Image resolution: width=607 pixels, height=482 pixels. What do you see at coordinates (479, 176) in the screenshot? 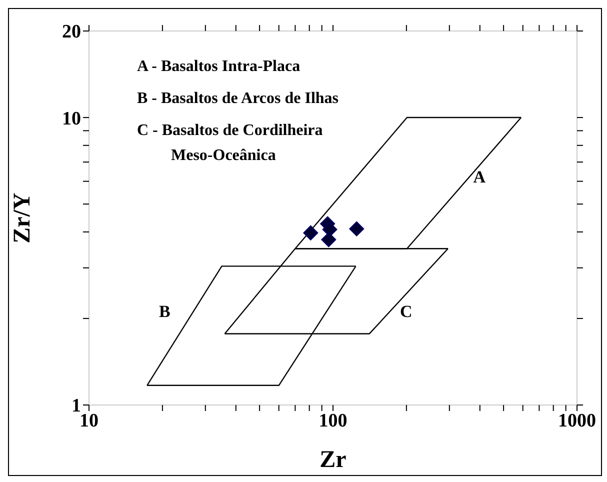
I see `annotation: A` at bounding box center [479, 176].